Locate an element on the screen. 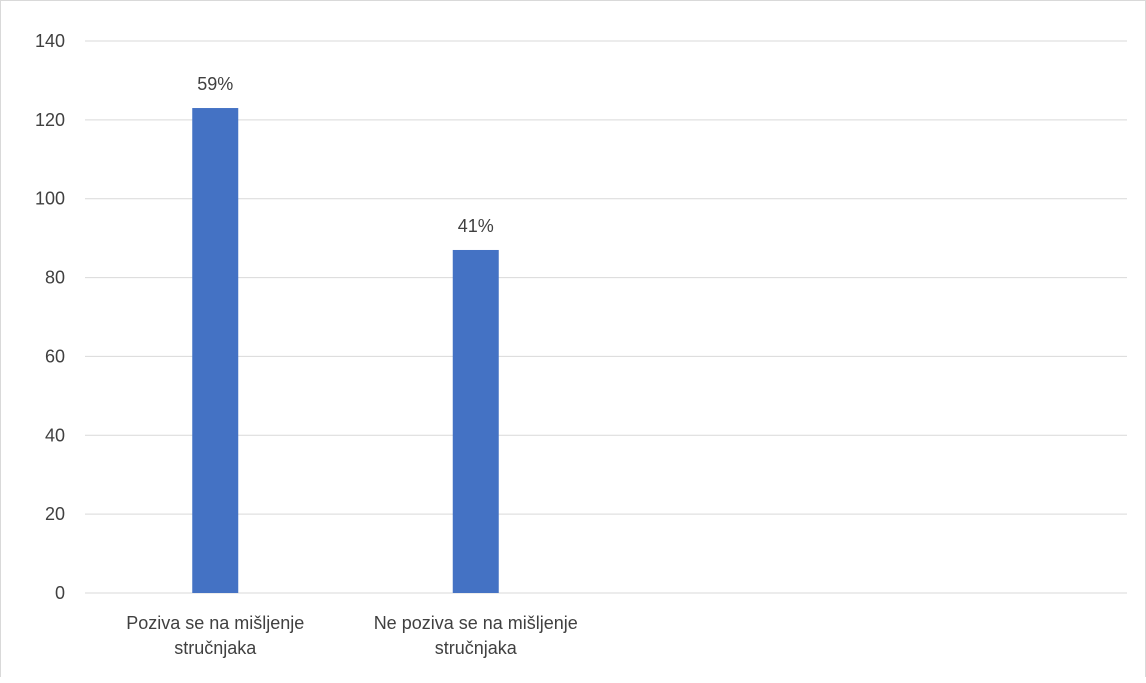  y-tick-label: 0 is located at coordinates (60, 593).